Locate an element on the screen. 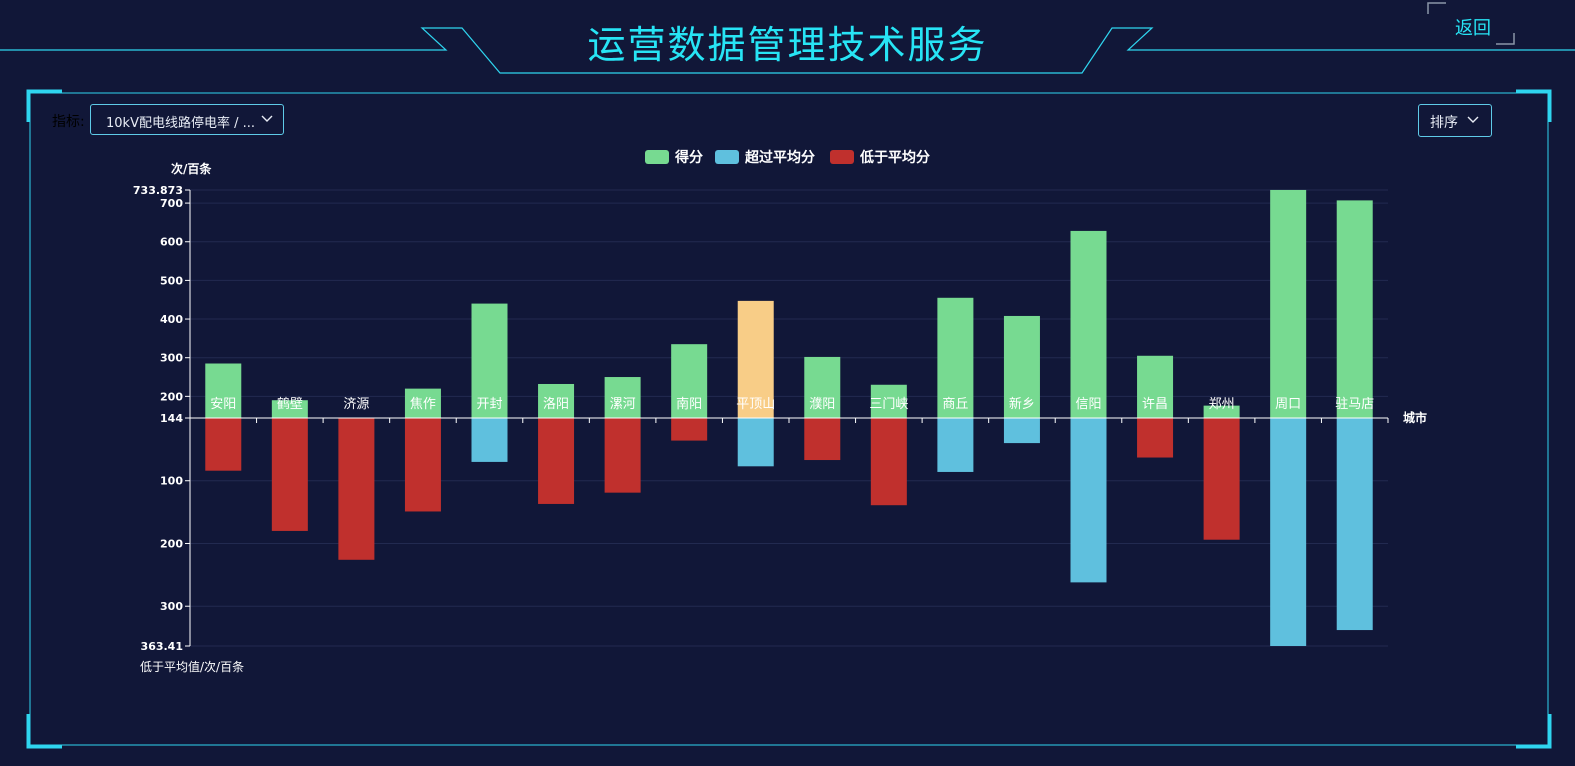  y-tick-label: 400 is located at coordinates (171, 319).